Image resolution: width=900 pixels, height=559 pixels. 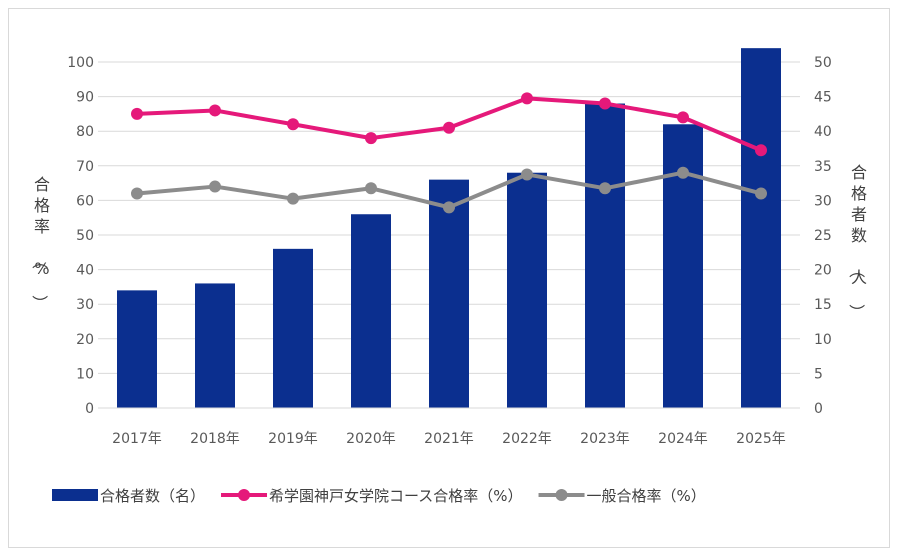 I want to click on left-tick-label: 10, so click(x=85, y=374).